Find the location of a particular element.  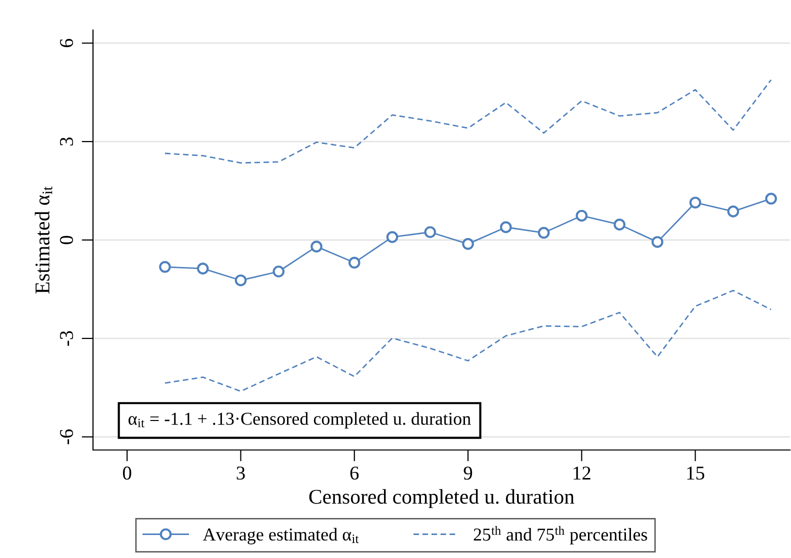

legend-label: Average estimated α$_{it}$ is located at coordinates (280, 536).